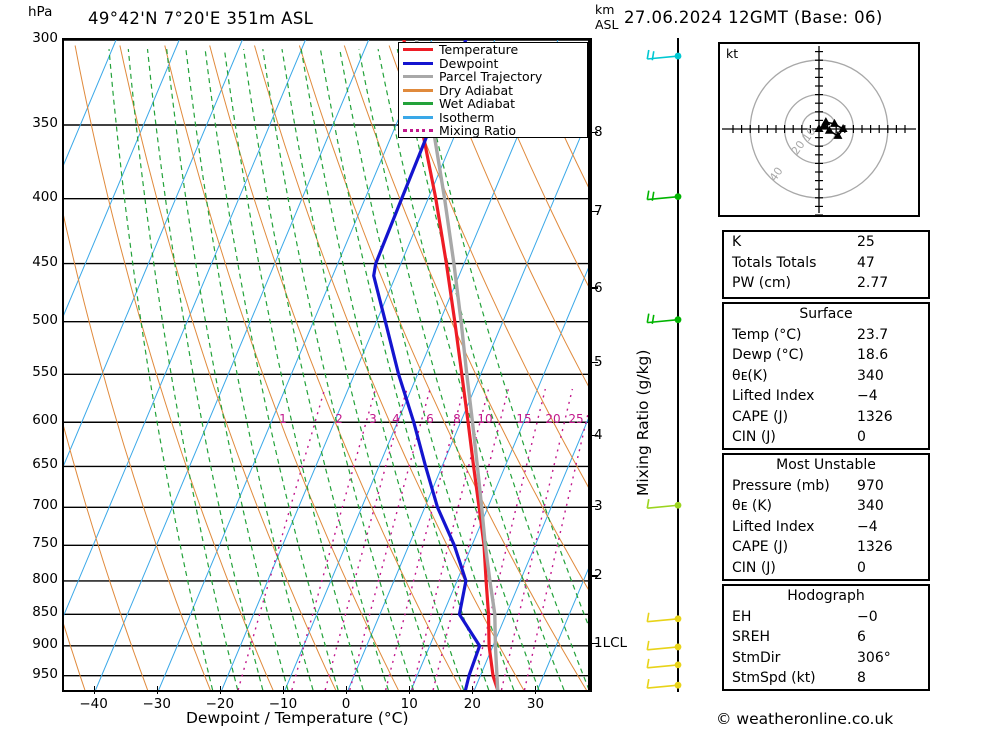  What do you see at coordinates (45, 673) in the screenshot?
I see `pressure-tick-label: 950` at bounding box center [45, 673].